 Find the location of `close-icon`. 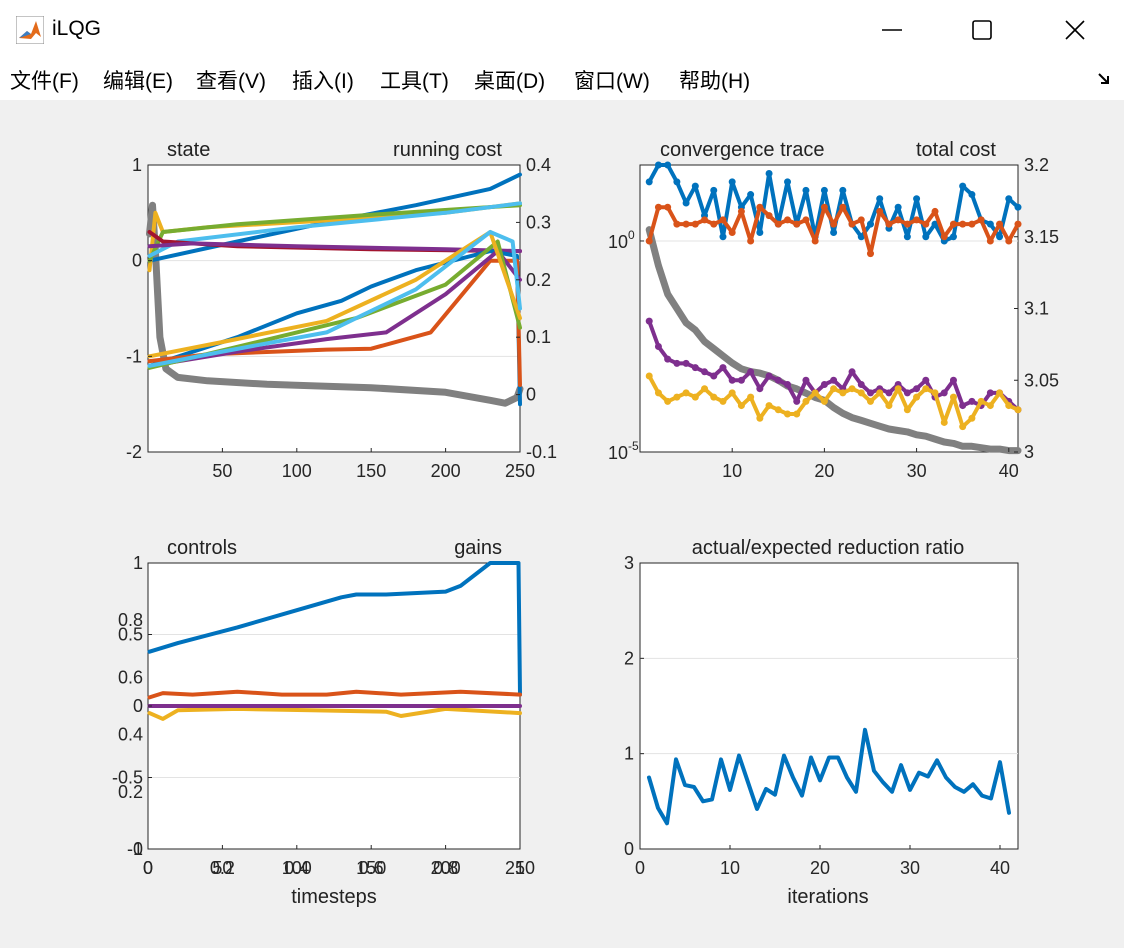

close-icon is located at coordinates (1075, 30).